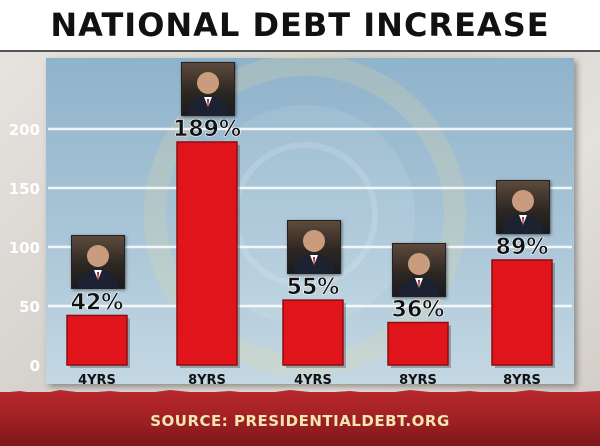 Image resolution: width=600 pixels, height=446 pixels. Describe the element at coordinates (522, 247) in the screenshot. I see `data-label: 89%` at that location.